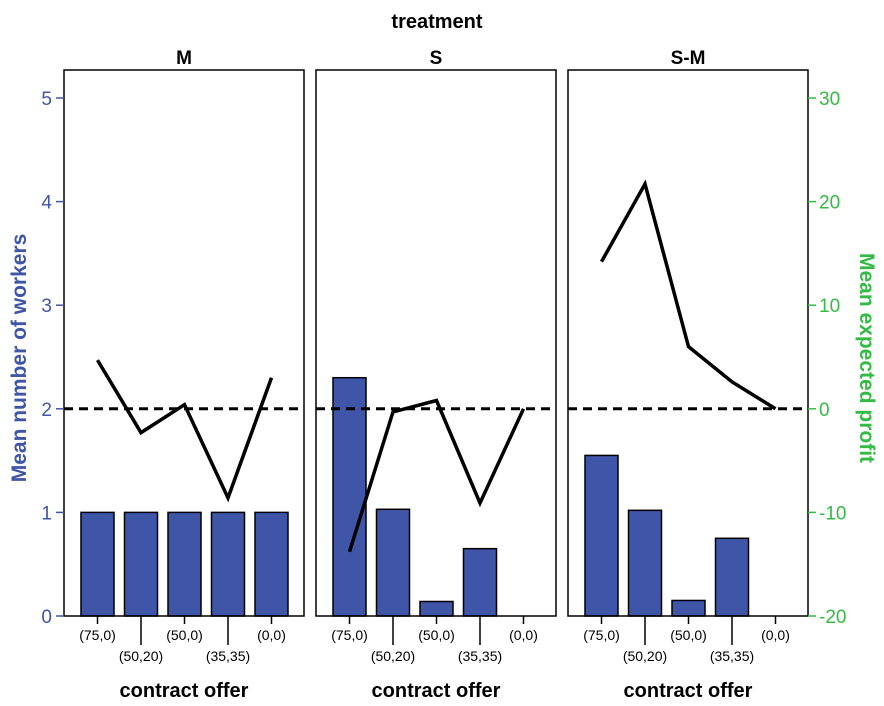  What do you see at coordinates (19, 358) in the screenshot?
I see `y-axis-left-label: Mean number of workers` at bounding box center [19, 358].